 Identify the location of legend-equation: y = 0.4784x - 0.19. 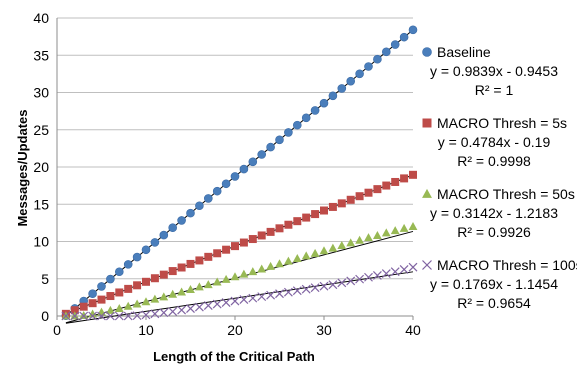
(494, 142).